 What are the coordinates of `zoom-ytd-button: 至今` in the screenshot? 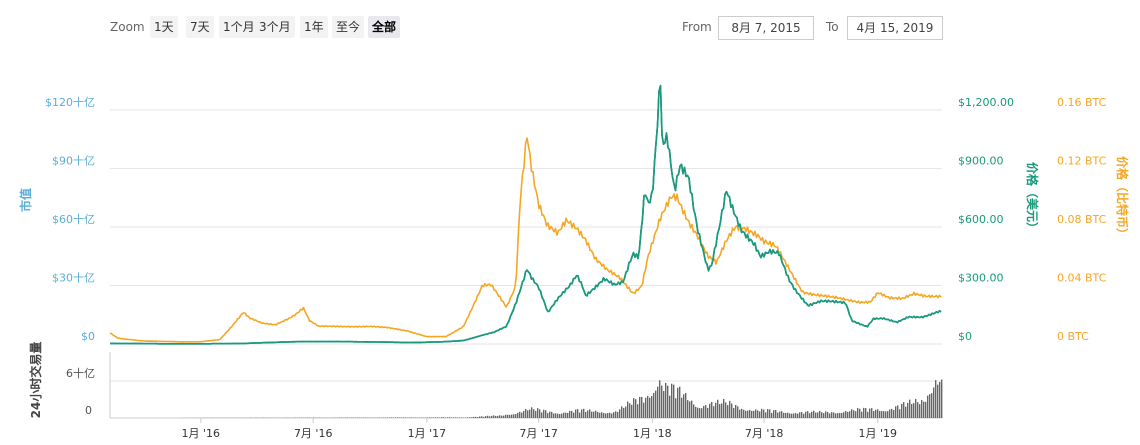 It's located at (348, 27).